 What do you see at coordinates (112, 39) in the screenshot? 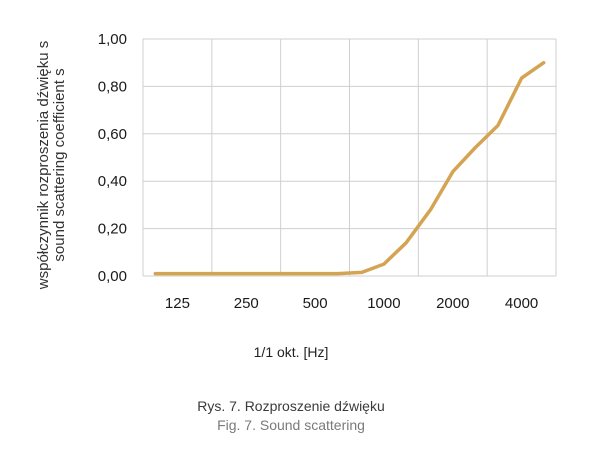
I see `y-tick-label: 1,00` at bounding box center [112, 39].